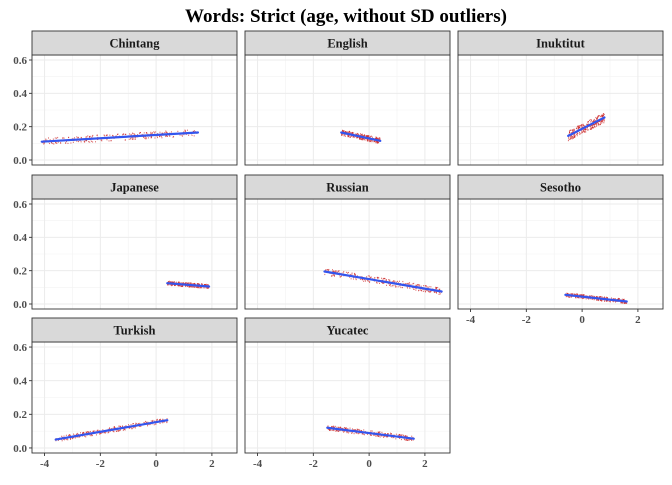 This screenshot has width=672, height=485. What do you see at coordinates (346, 16) in the screenshot?
I see `chart-title: Words: Strict (age, without SD outliers)` at bounding box center [346, 16].